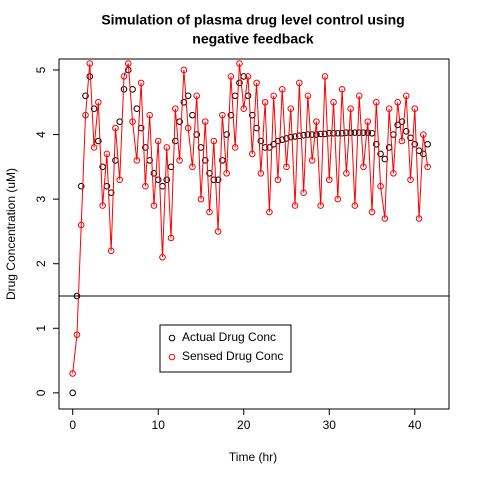 Image resolution: width=480 pixels, height=485 pixels. I want to click on legend-label: Actual Drug Conc, so click(229, 337).